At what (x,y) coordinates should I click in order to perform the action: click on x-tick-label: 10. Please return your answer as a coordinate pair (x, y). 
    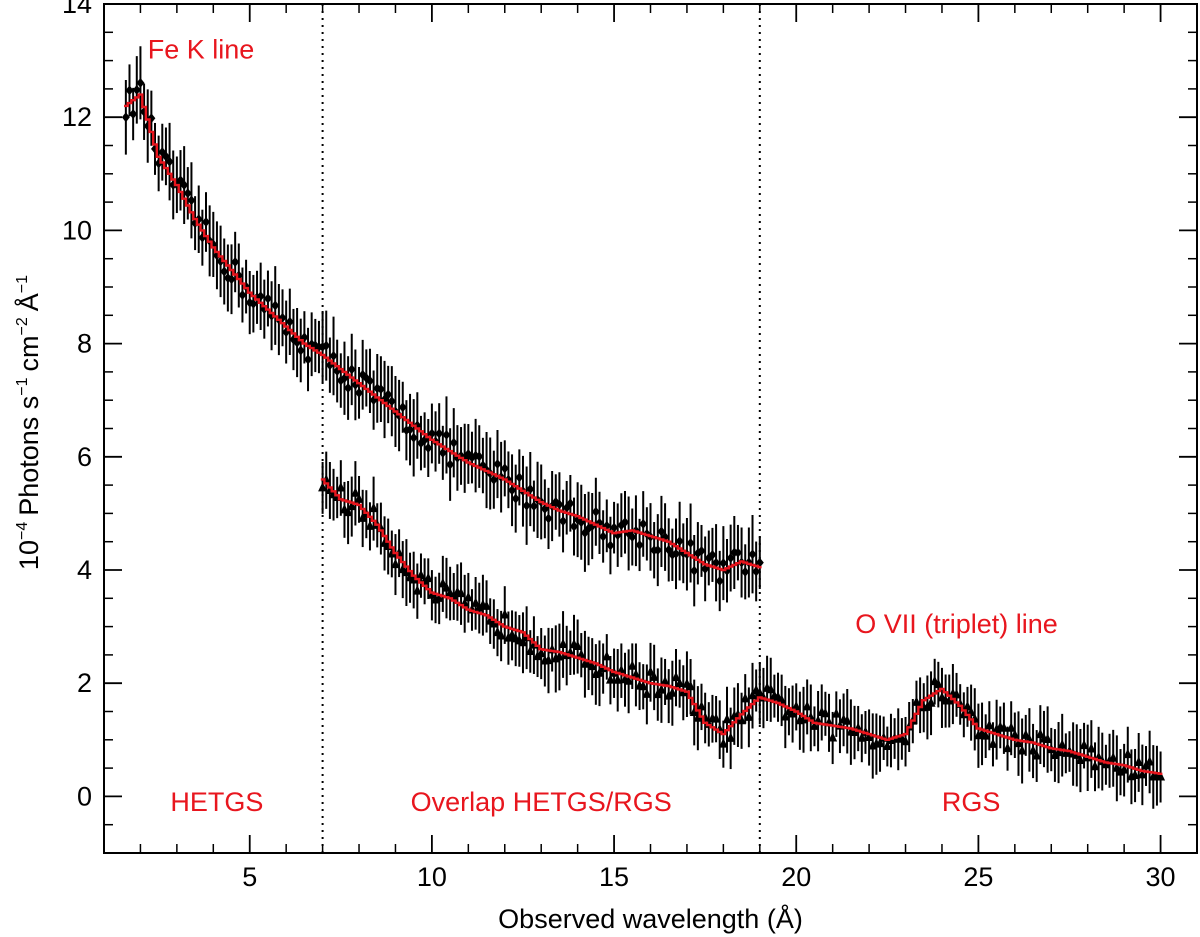
    Looking at the image, I should click on (432, 877).